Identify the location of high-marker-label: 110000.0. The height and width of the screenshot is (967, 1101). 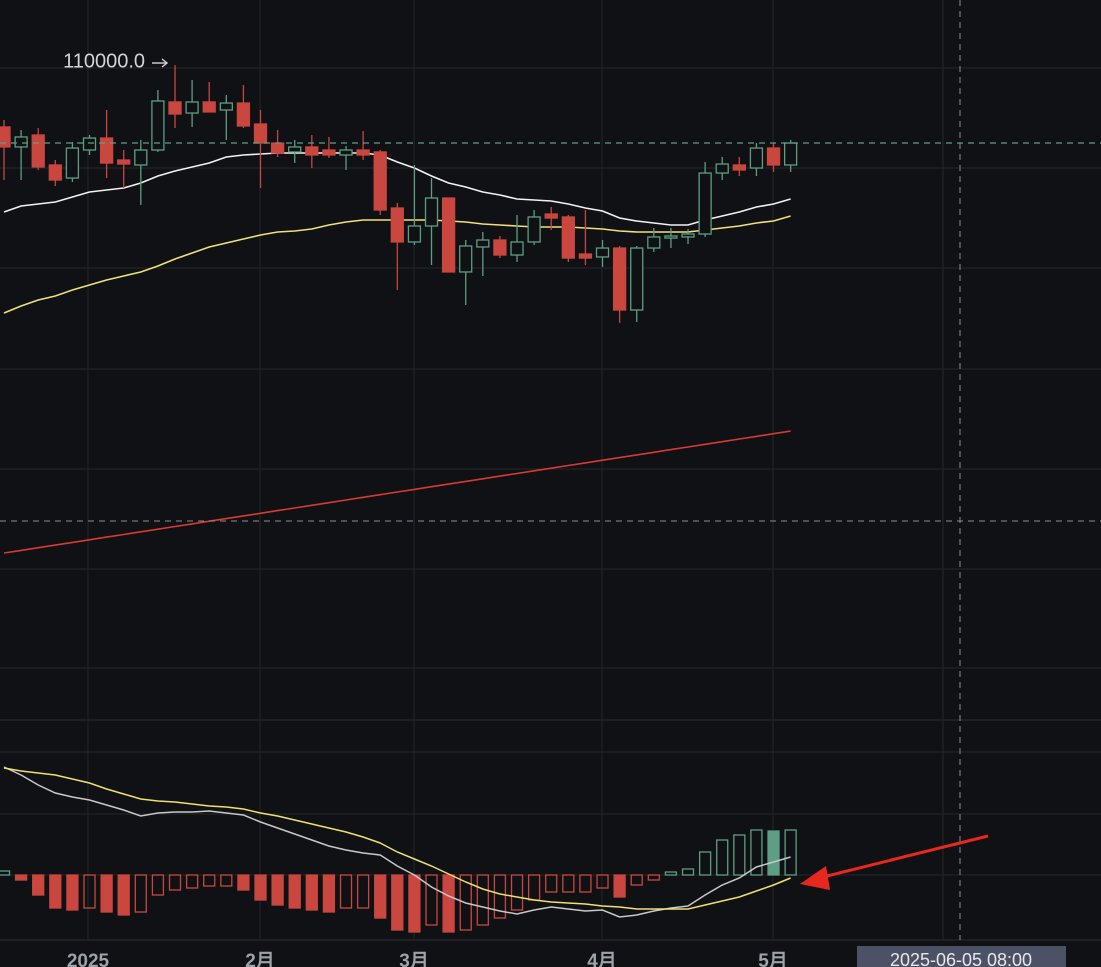
(104, 61).